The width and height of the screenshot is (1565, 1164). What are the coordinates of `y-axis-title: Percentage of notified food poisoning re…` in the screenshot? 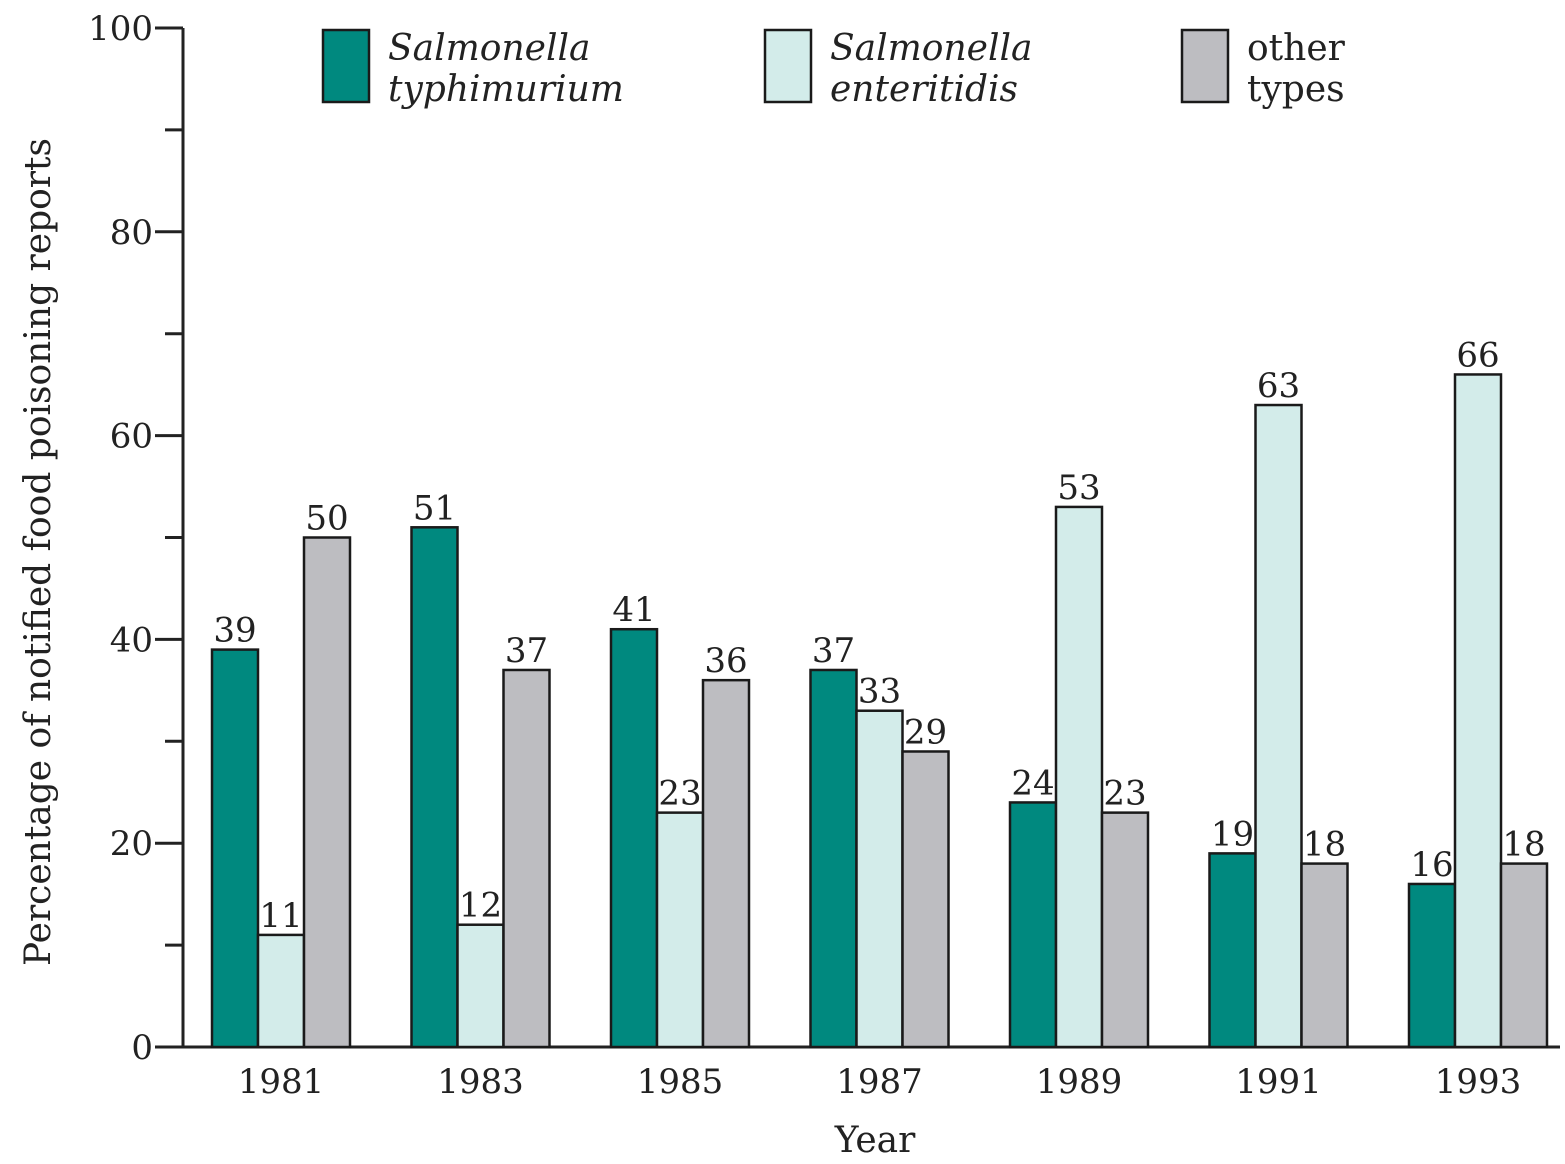 It's located at (38, 552).